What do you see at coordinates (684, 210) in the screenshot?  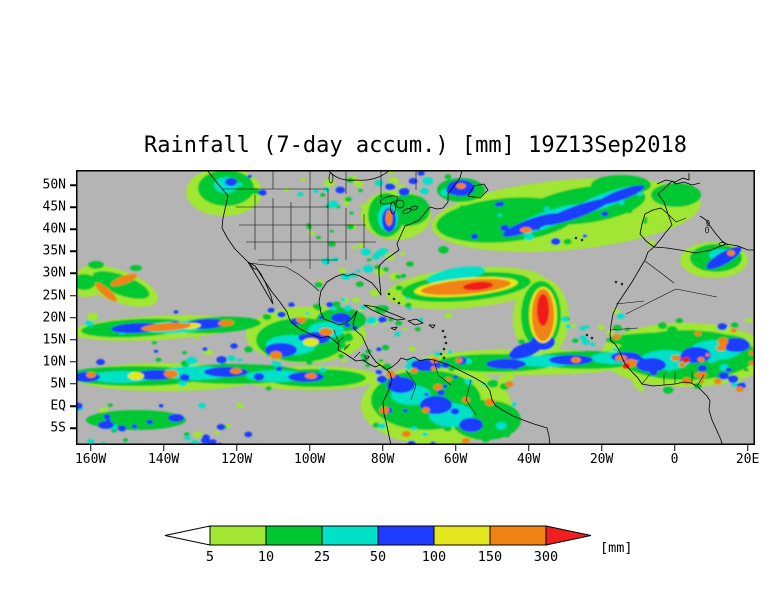 I see `coastline-europe` at bounding box center [684, 210].